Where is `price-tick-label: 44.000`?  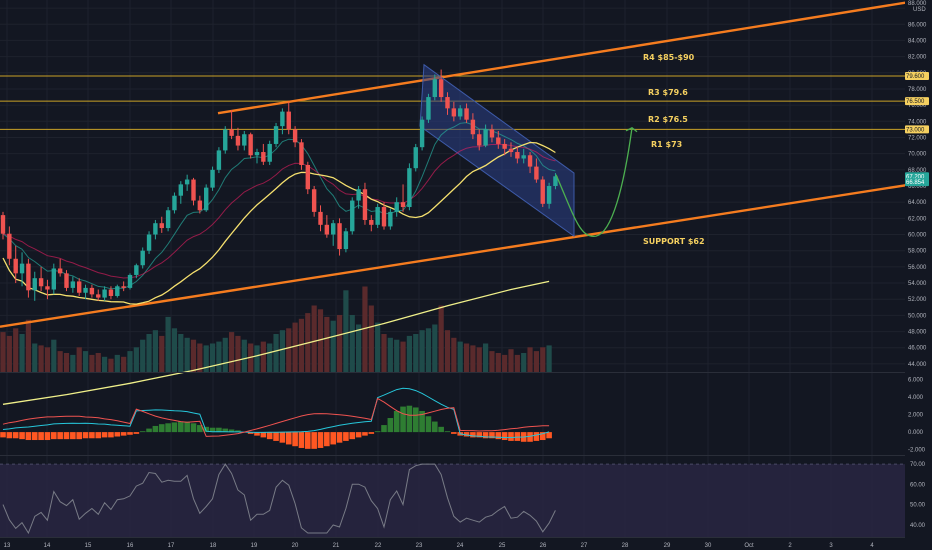
price-tick-label: 44.000 is located at coordinates (917, 365).